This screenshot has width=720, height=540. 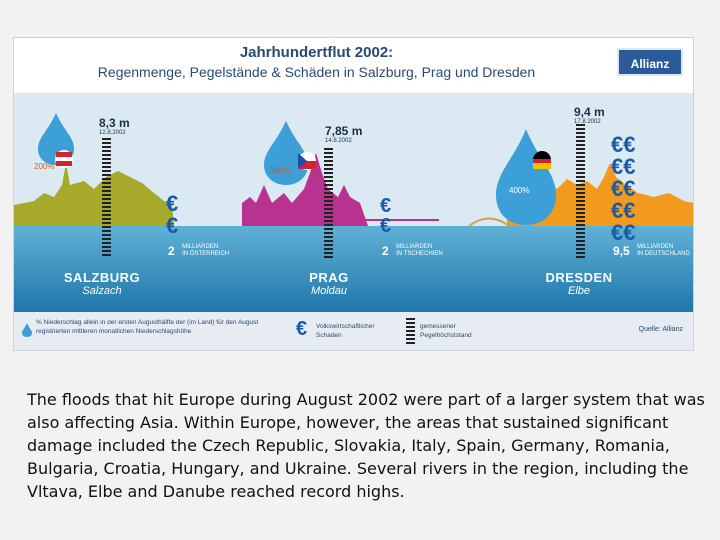 What do you see at coordinates (600, 194) in the screenshot?
I see `dresden-skyline` at bounding box center [600, 194].